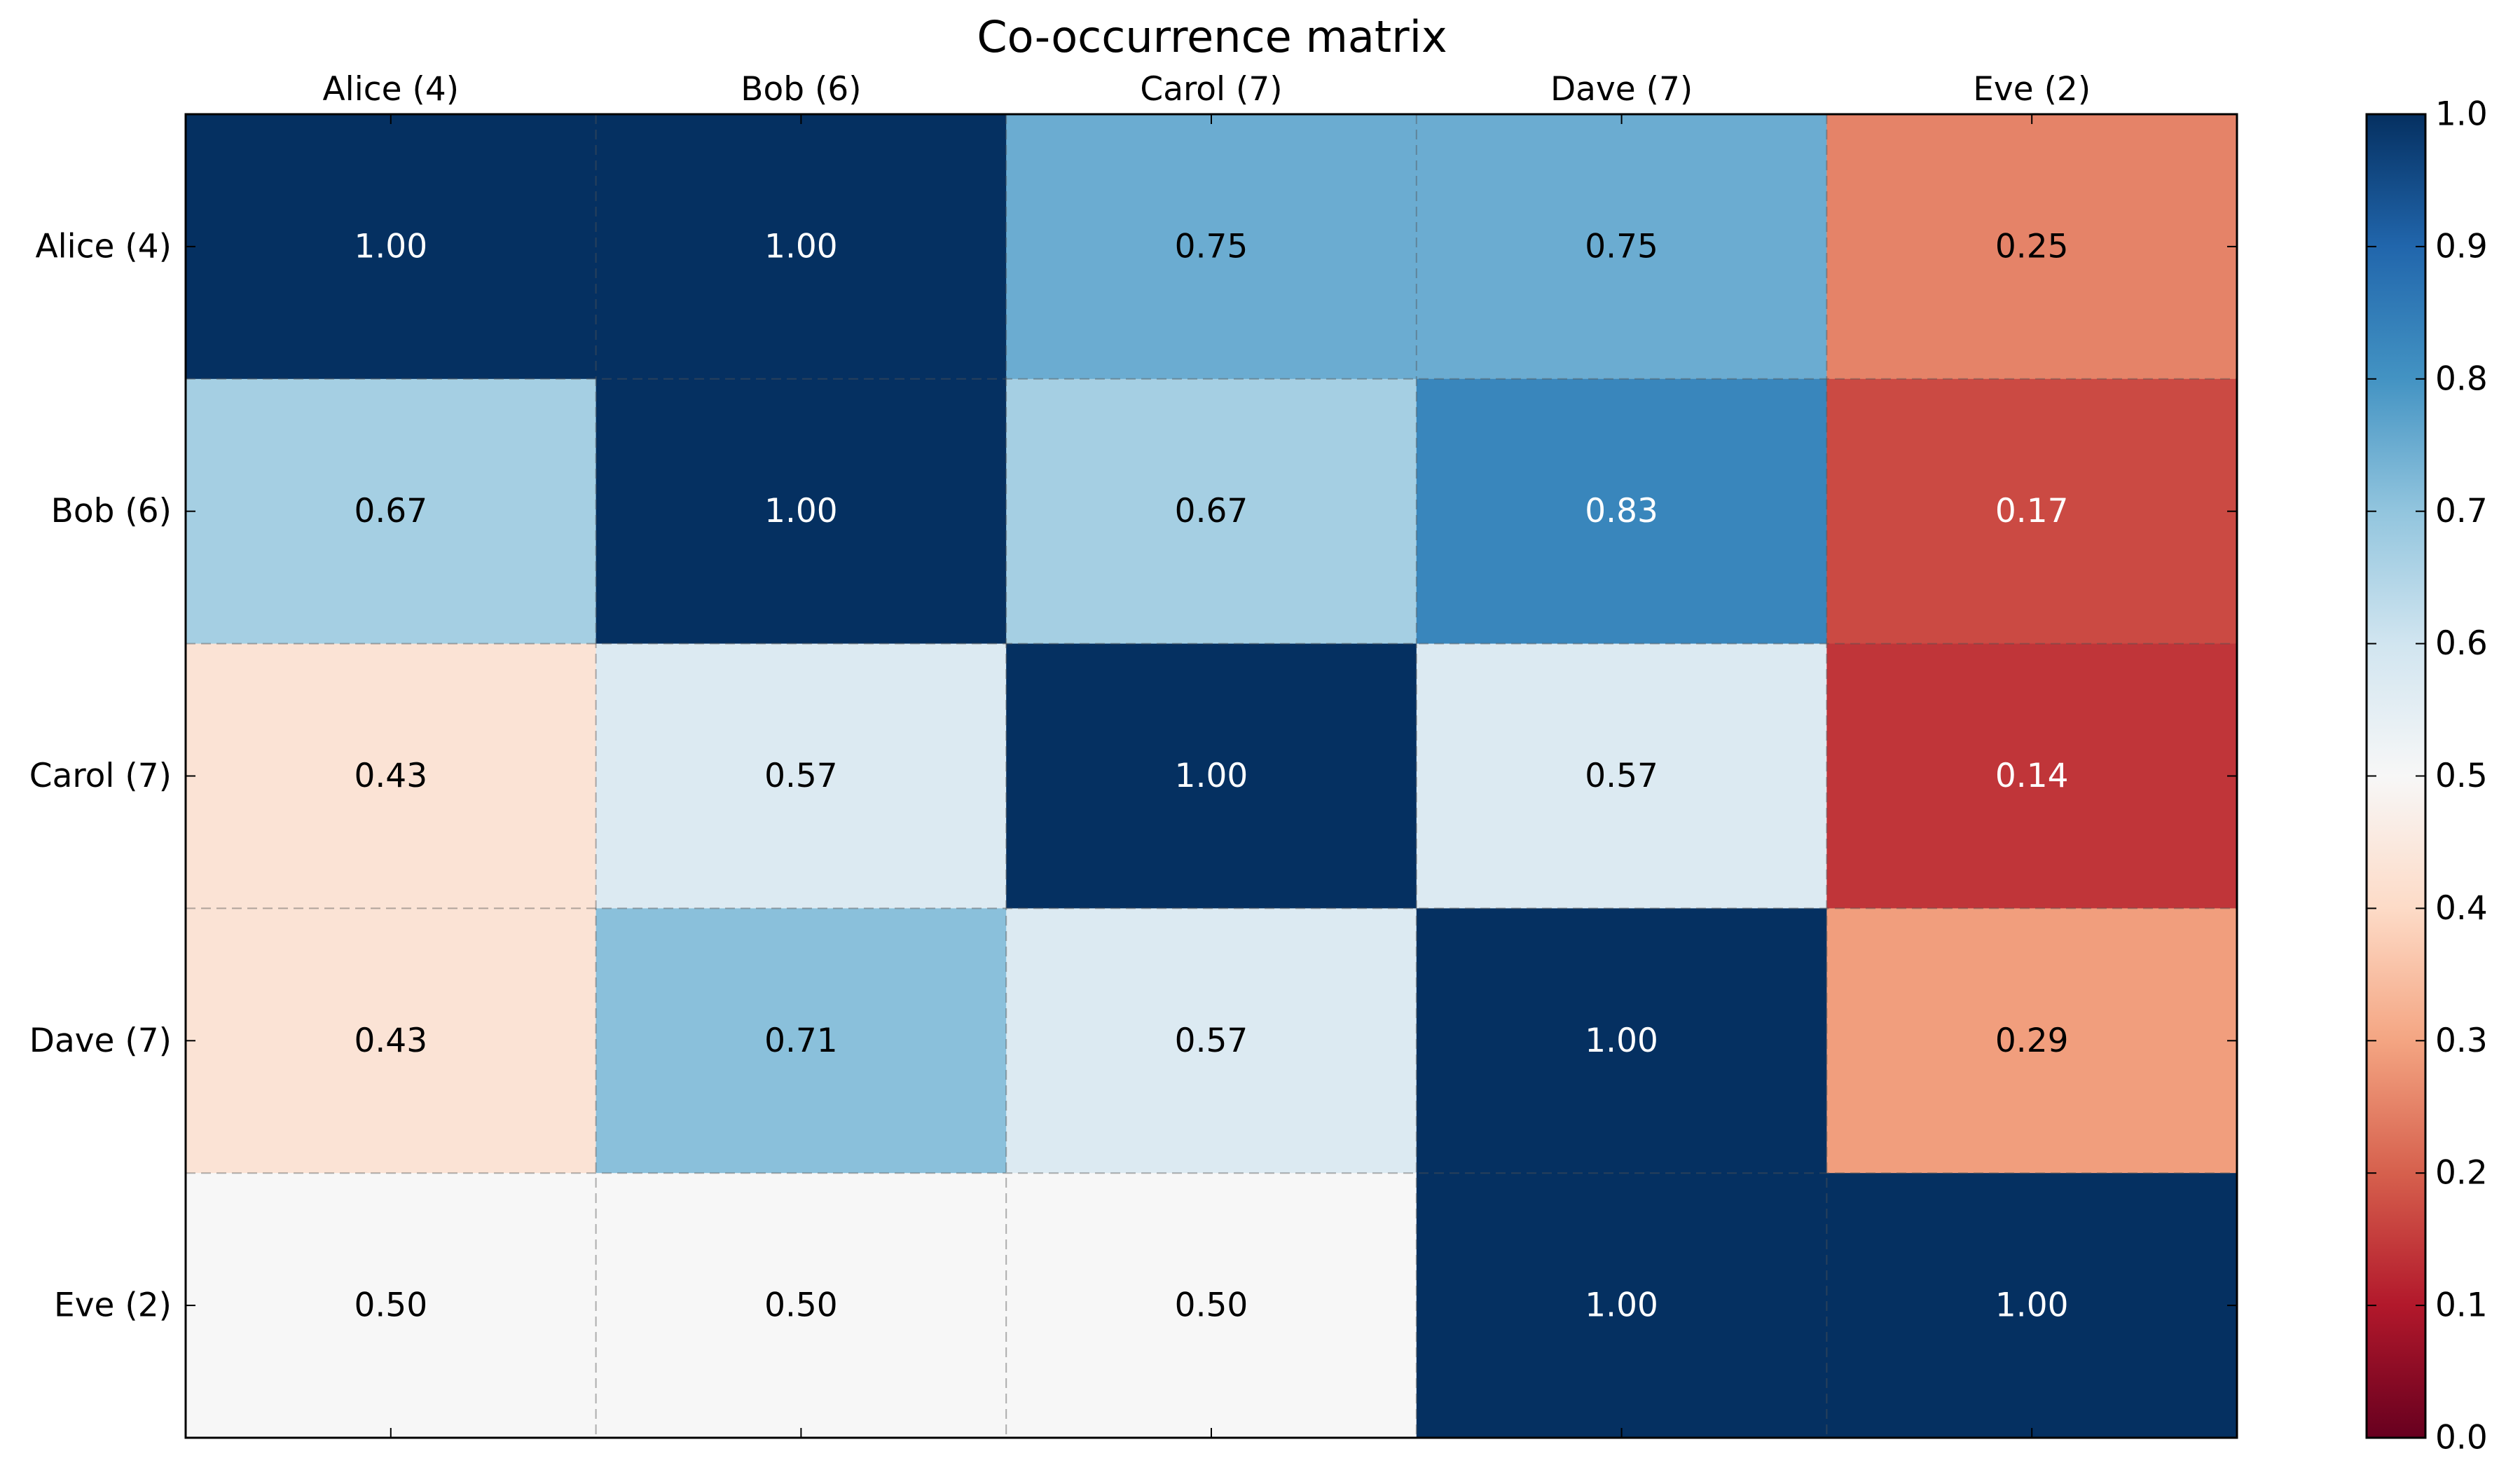 Image resolution: width=2520 pixels, height=1477 pixels. Describe the element at coordinates (2427, 776) in the screenshot. I see `colorbar-ticks: 0.0 0.1 0.2 0.3 0.4 0.5 0.6 0.7 0.8 0.9 1.0` at that location.